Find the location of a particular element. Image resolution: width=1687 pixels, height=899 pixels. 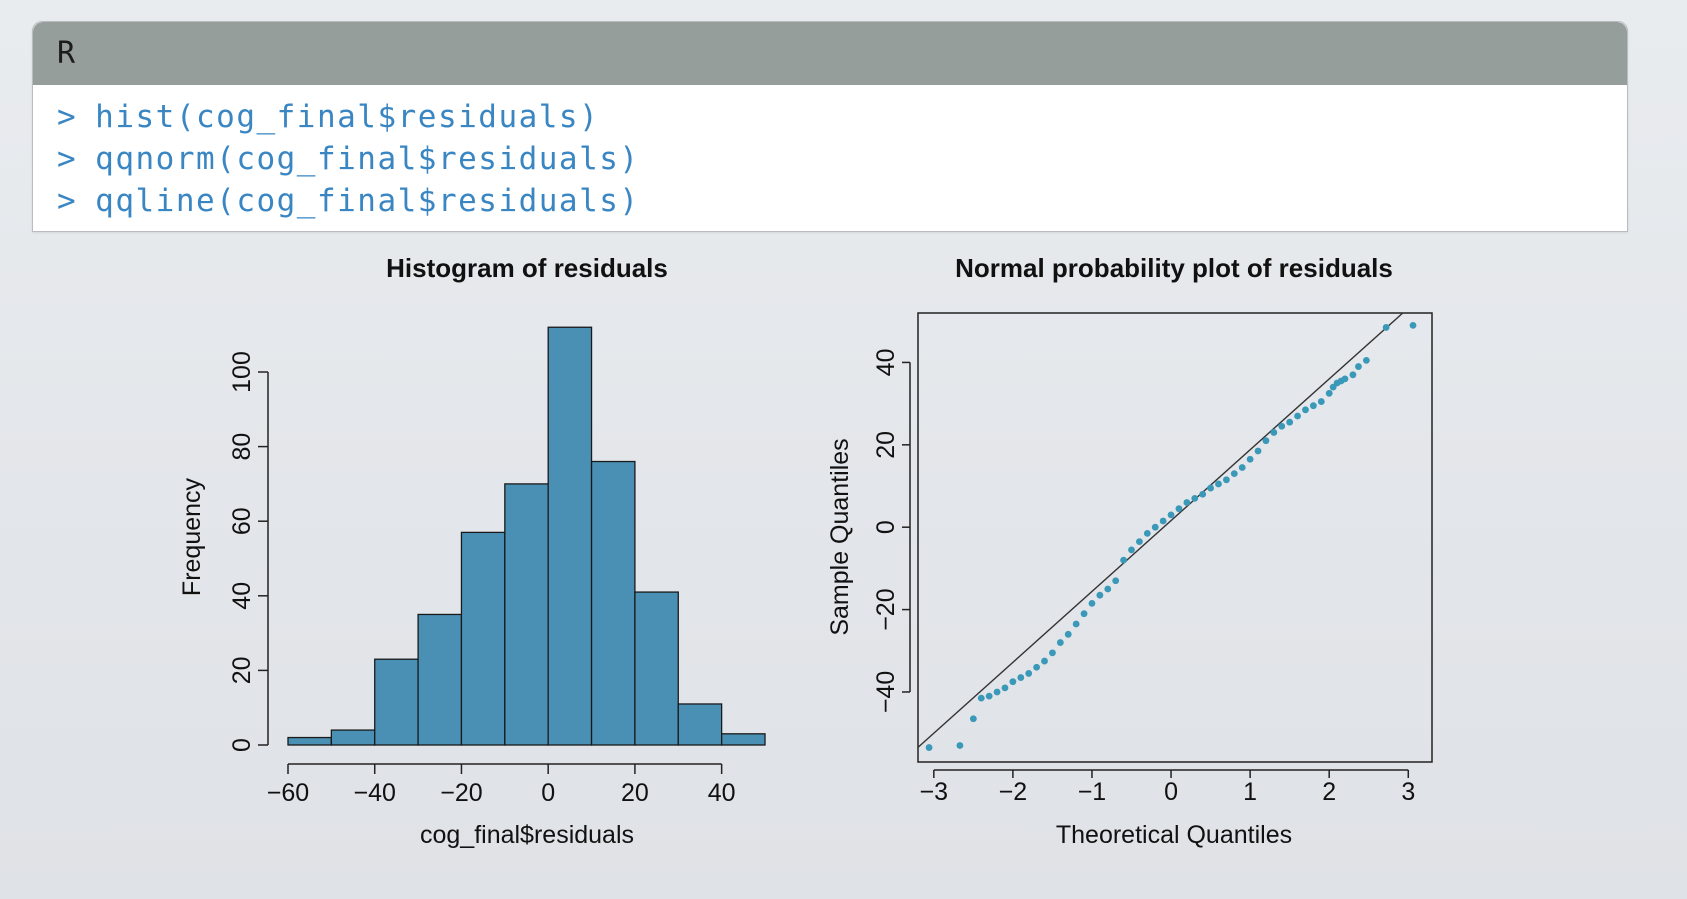

x-tick-label: 3 is located at coordinates (1408, 792).